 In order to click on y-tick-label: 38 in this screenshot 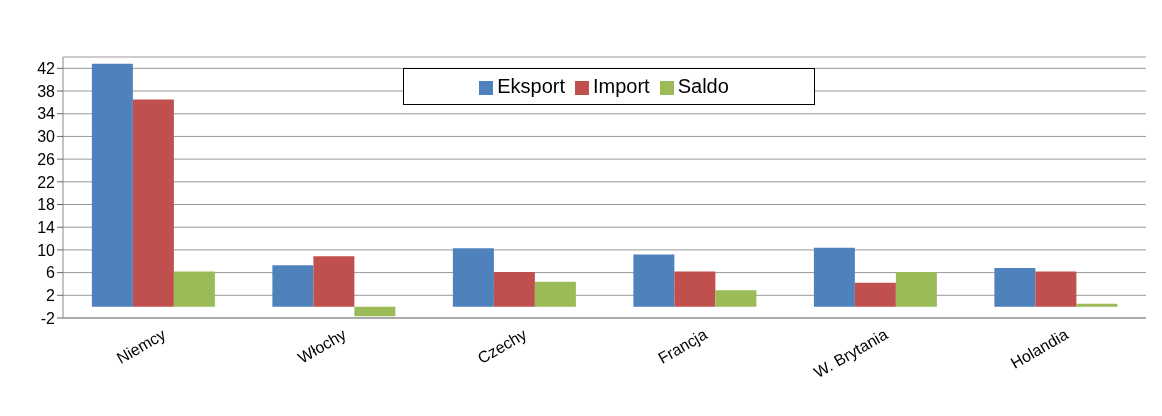, I will do `click(46, 91)`.